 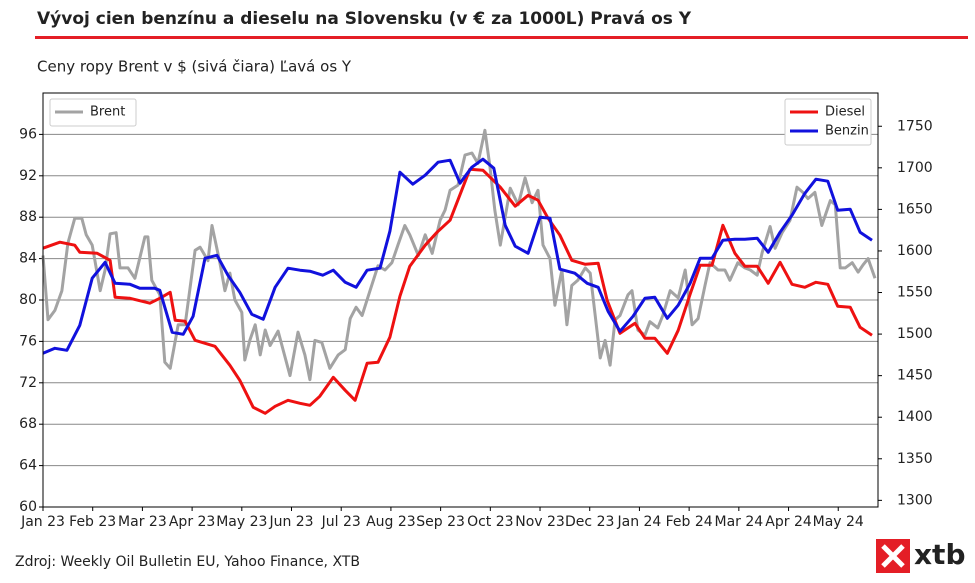 I want to click on y2-tick-label: 1500, so click(x=915, y=334).